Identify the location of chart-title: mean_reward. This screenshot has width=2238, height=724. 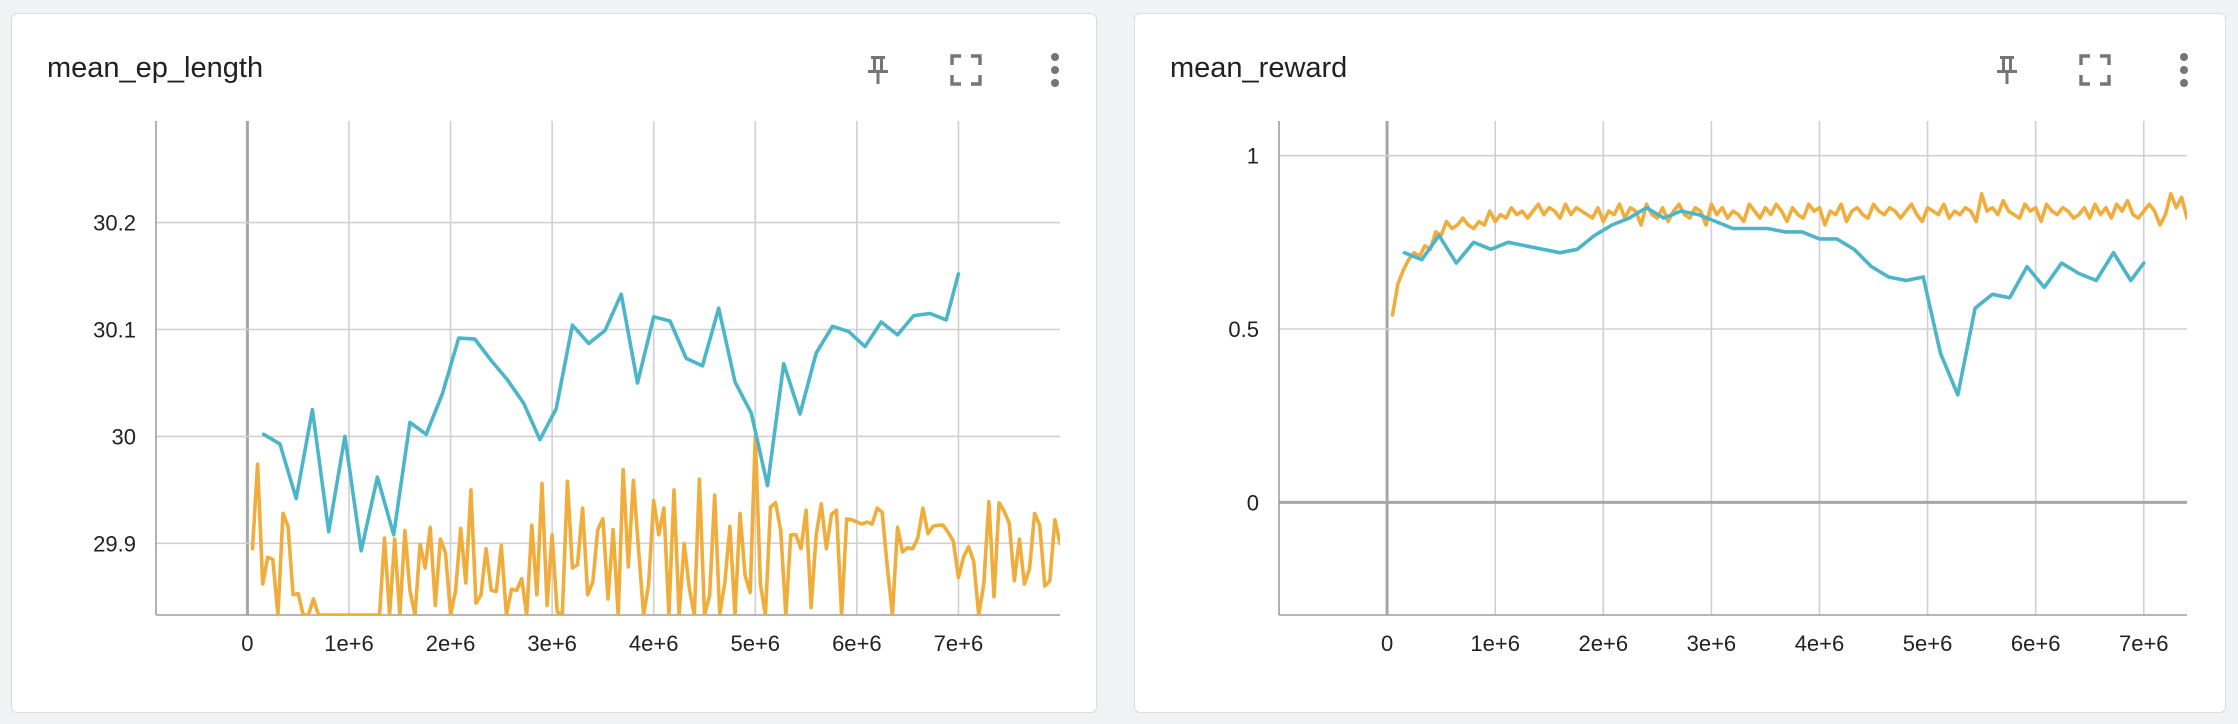
(1259, 68).